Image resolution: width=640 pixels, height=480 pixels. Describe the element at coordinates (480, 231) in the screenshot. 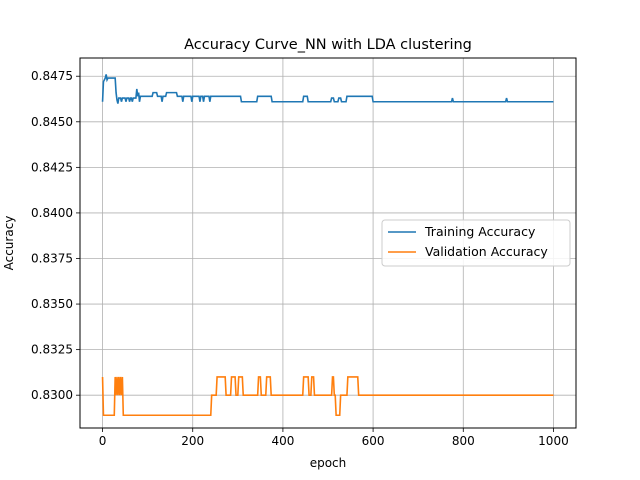

I see `legend-label-training: Training Accuracy` at that location.